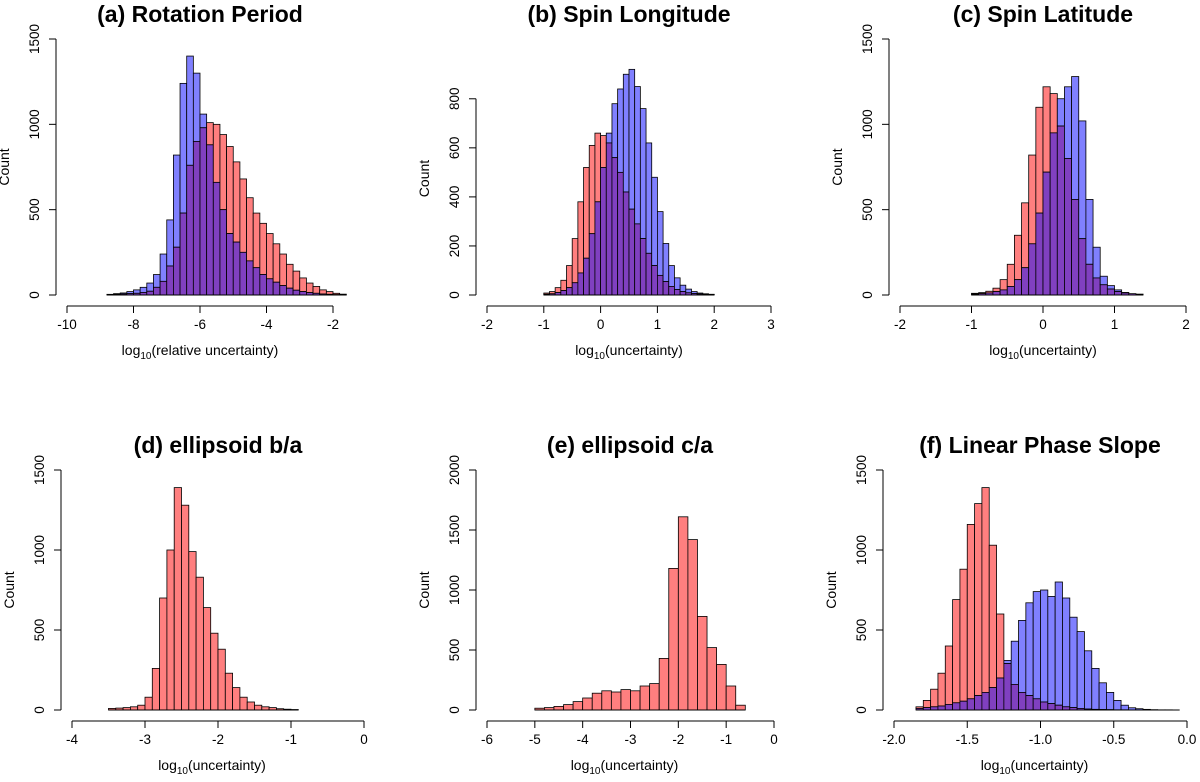  I want to click on y-tick-label: 1500, so click(867, 39).